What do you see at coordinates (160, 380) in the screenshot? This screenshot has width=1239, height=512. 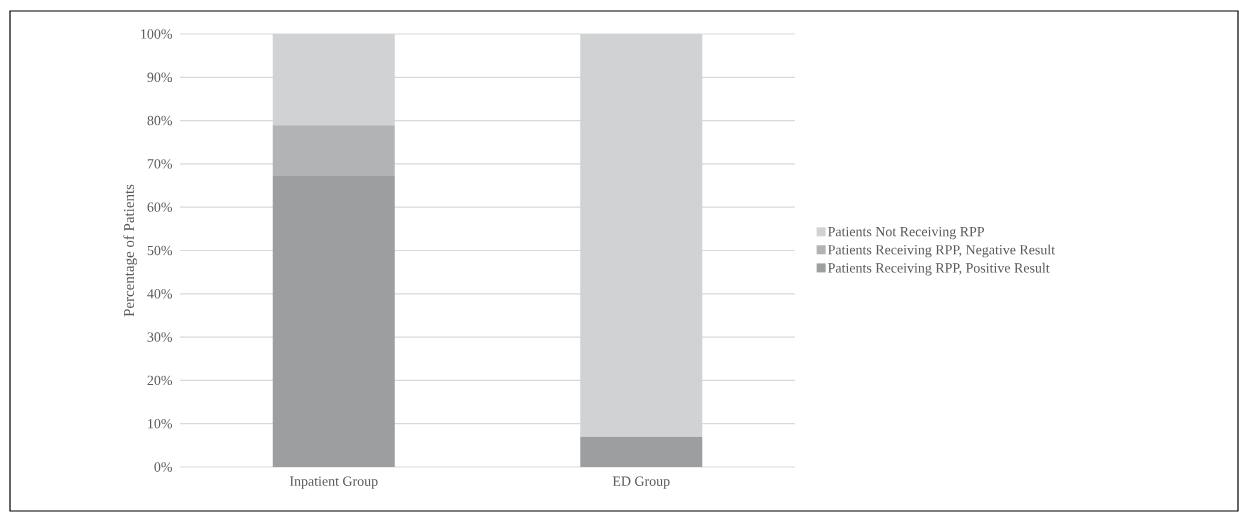 I see `y-tick-label: 20%` at bounding box center [160, 380].